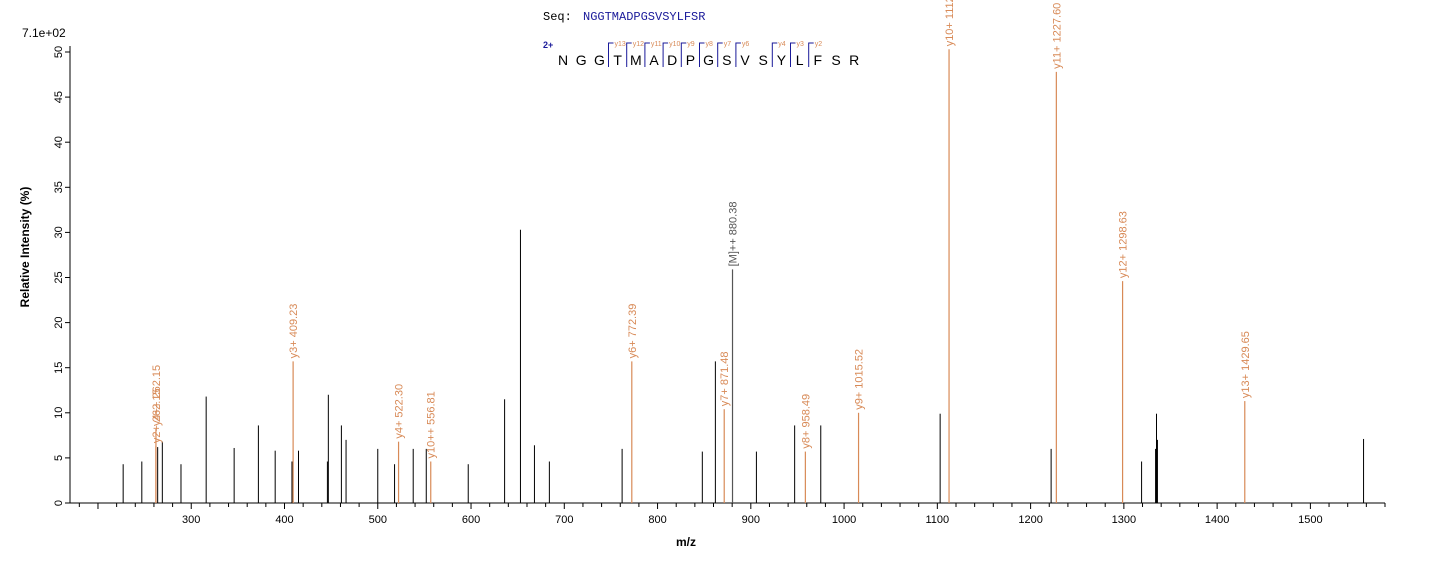 Image resolution: width=1436 pixels, height=562 pixels. I want to click on sequence-label: Seq:, so click(557, 17).